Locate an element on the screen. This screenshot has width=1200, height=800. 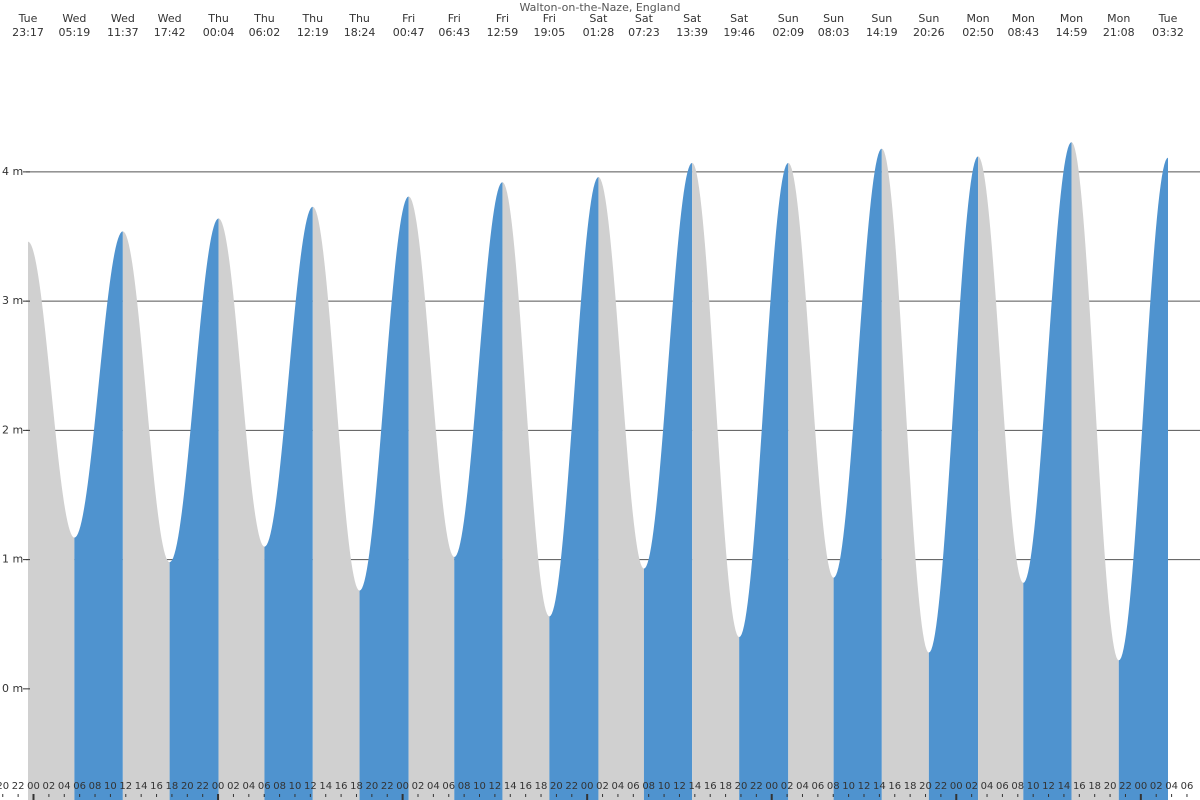
y-tick-label: 1 m is located at coordinates (12, 559).